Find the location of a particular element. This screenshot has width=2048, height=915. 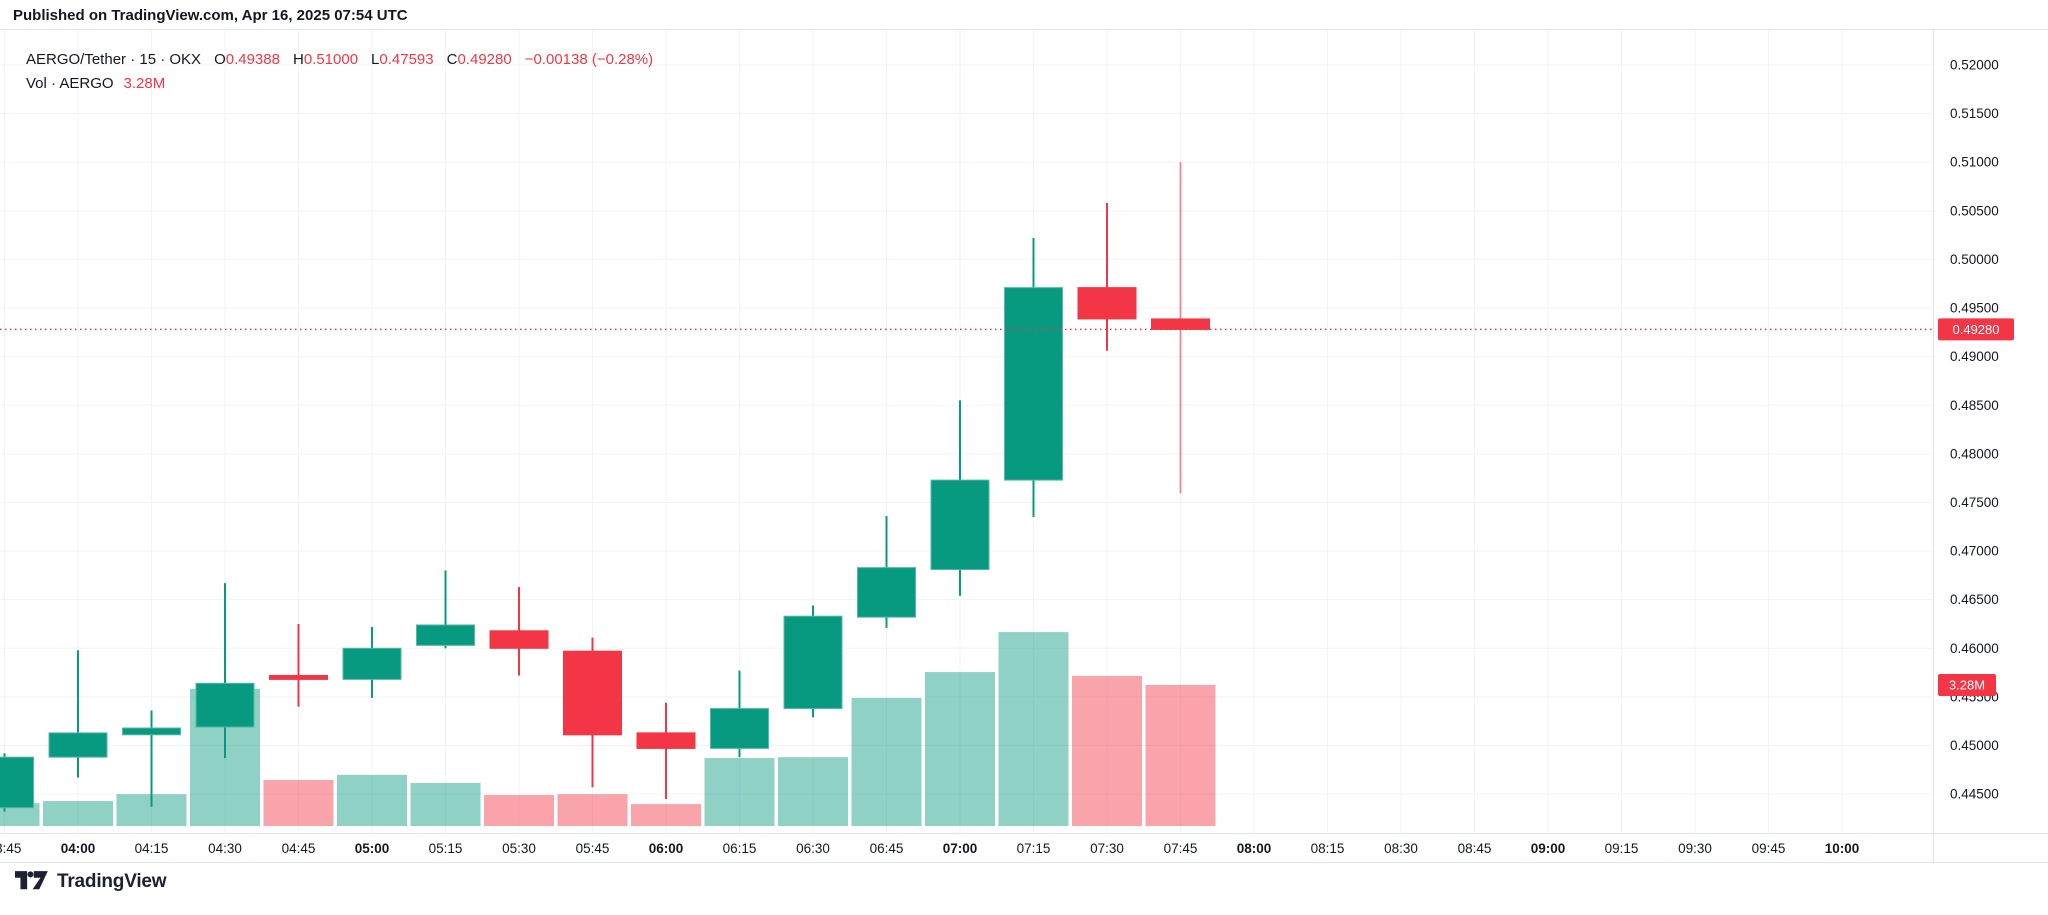

time-tick-label: 09:45 is located at coordinates (1769, 848).